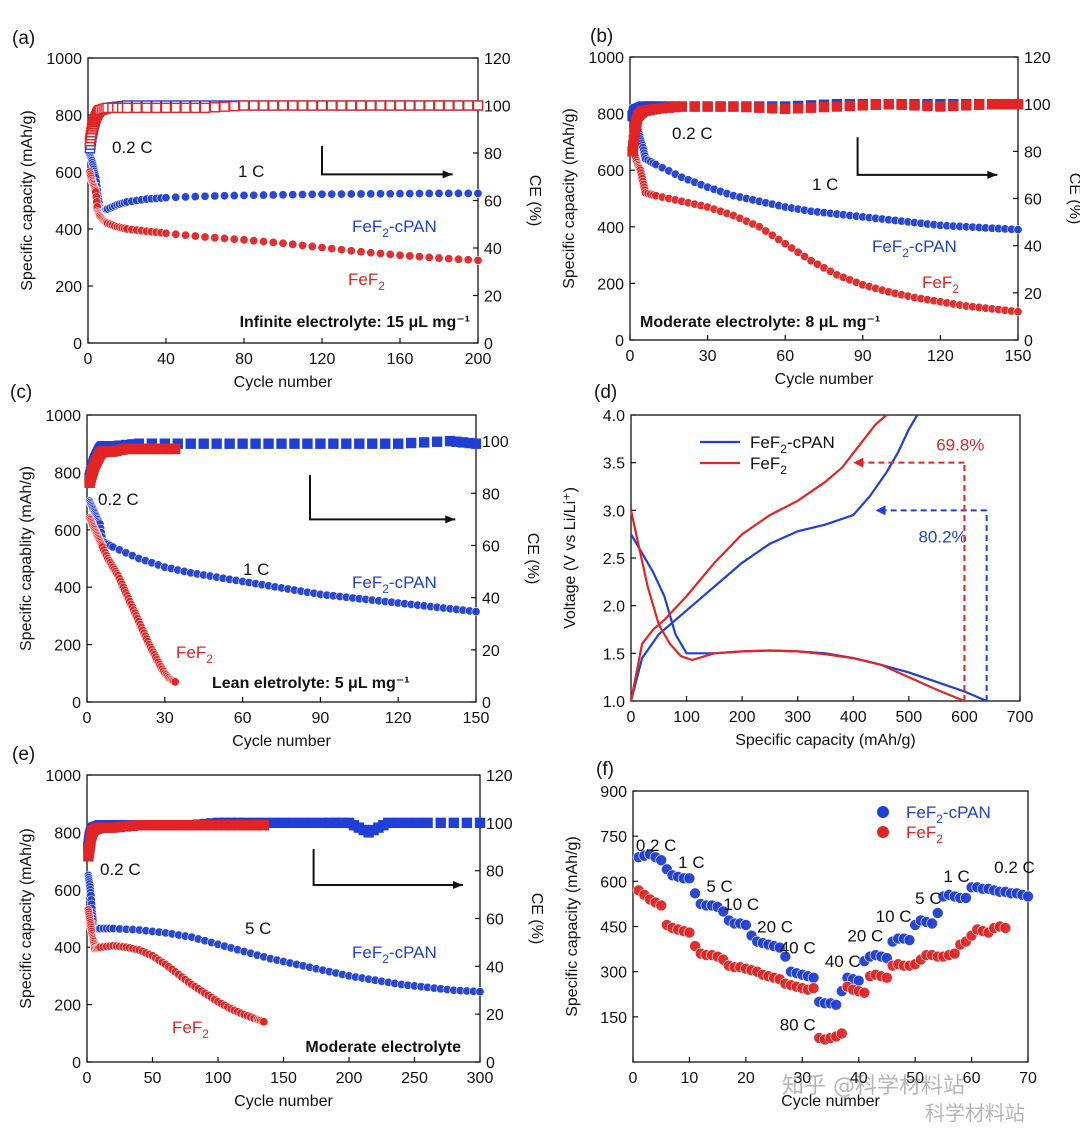  Describe the element at coordinates (894, 916) in the screenshot. I see `rate-label: 10 C` at that location.